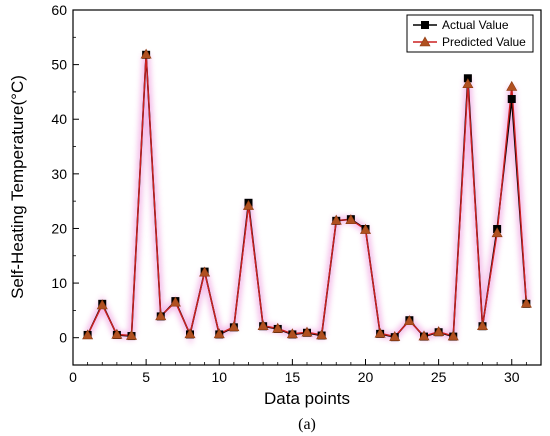 The width and height of the screenshot is (550, 436). What do you see at coordinates (59, 119) in the screenshot?
I see `y-tick-label: 40` at bounding box center [59, 119].